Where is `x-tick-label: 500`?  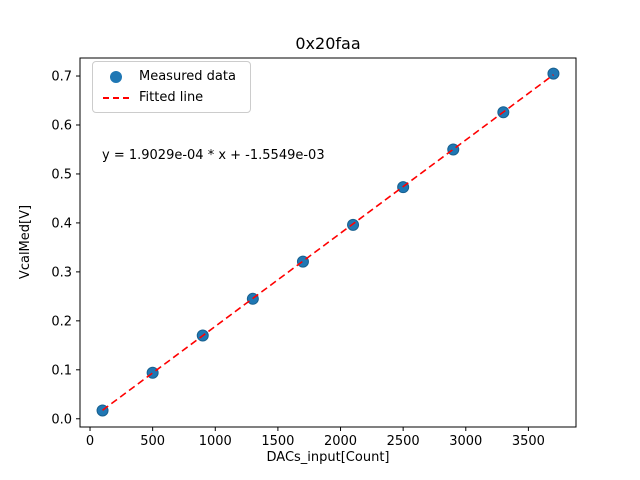 x-tick-label: 500 is located at coordinates (152, 441).